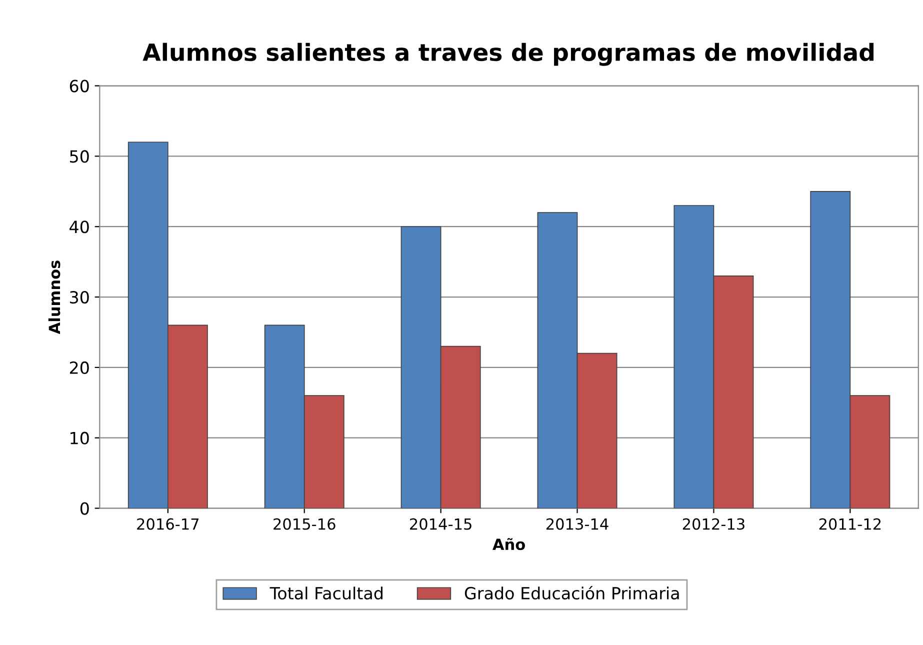 The image size is (923, 645). I want to click on x-tick-label: 2016-17, so click(168, 524).